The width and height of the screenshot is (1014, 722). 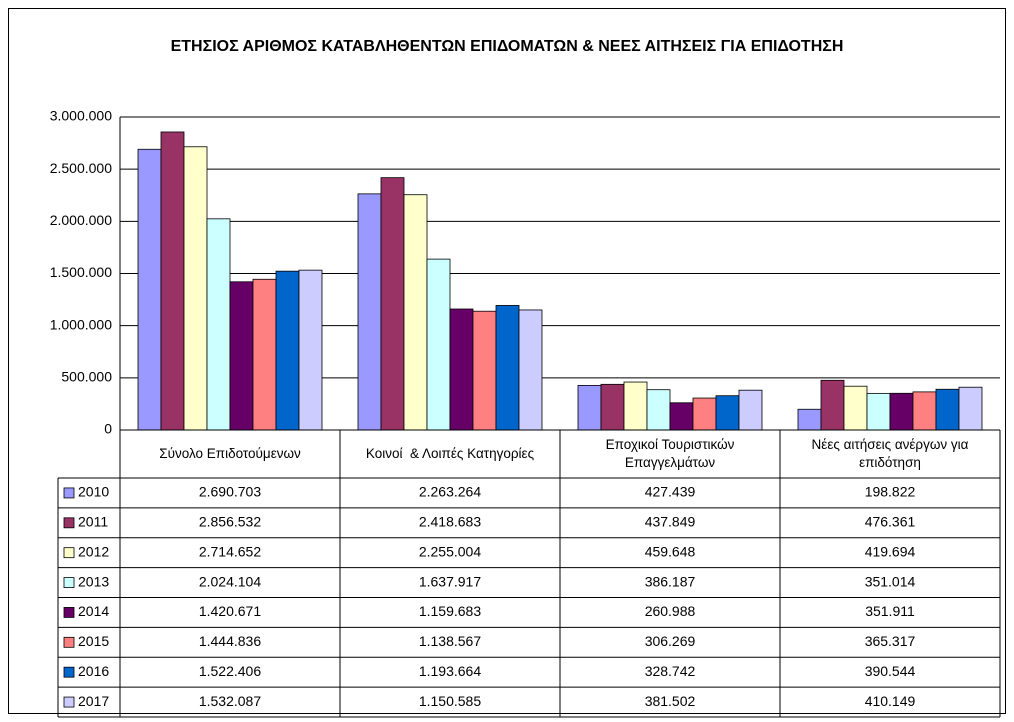 What do you see at coordinates (670, 611) in the screenshot?
I see `table-value: 260.988` at bounding box center [670, 611].